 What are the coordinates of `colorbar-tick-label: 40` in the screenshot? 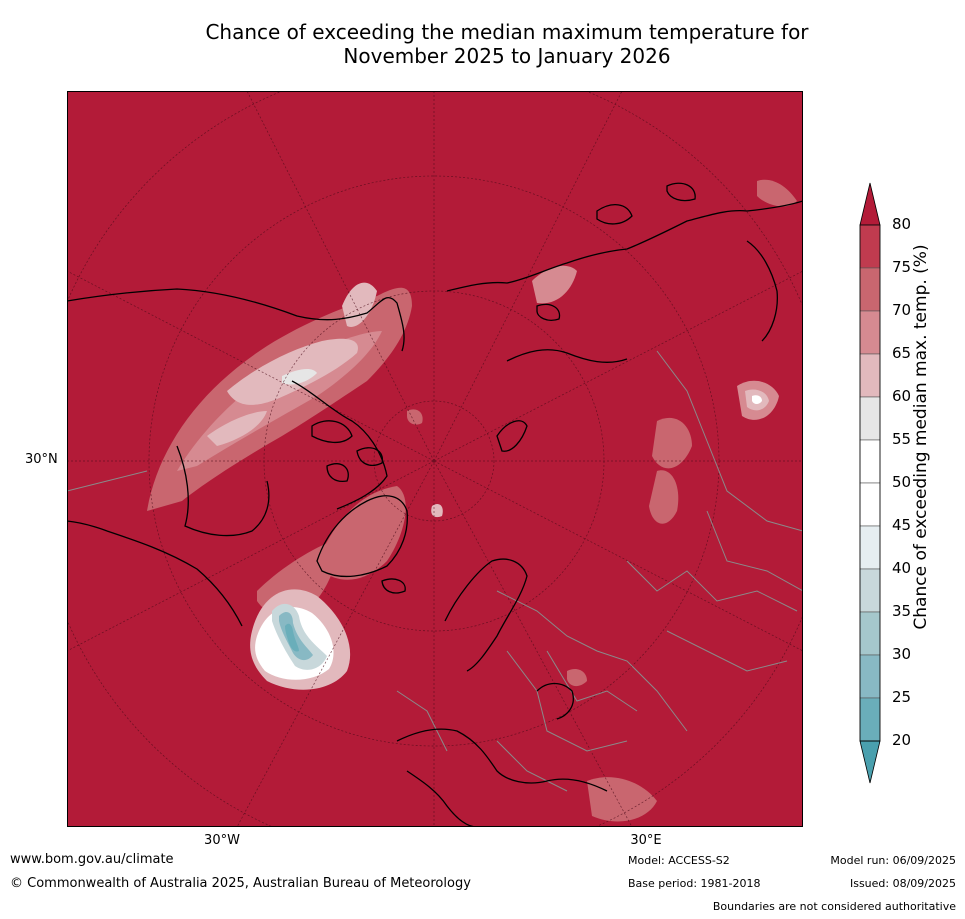 It's located at (902, 568).